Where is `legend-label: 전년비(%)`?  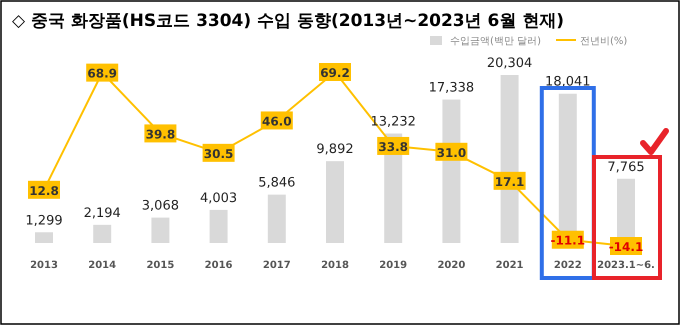 legend-label: 전년비(%) is located at coordinates (604, 41).